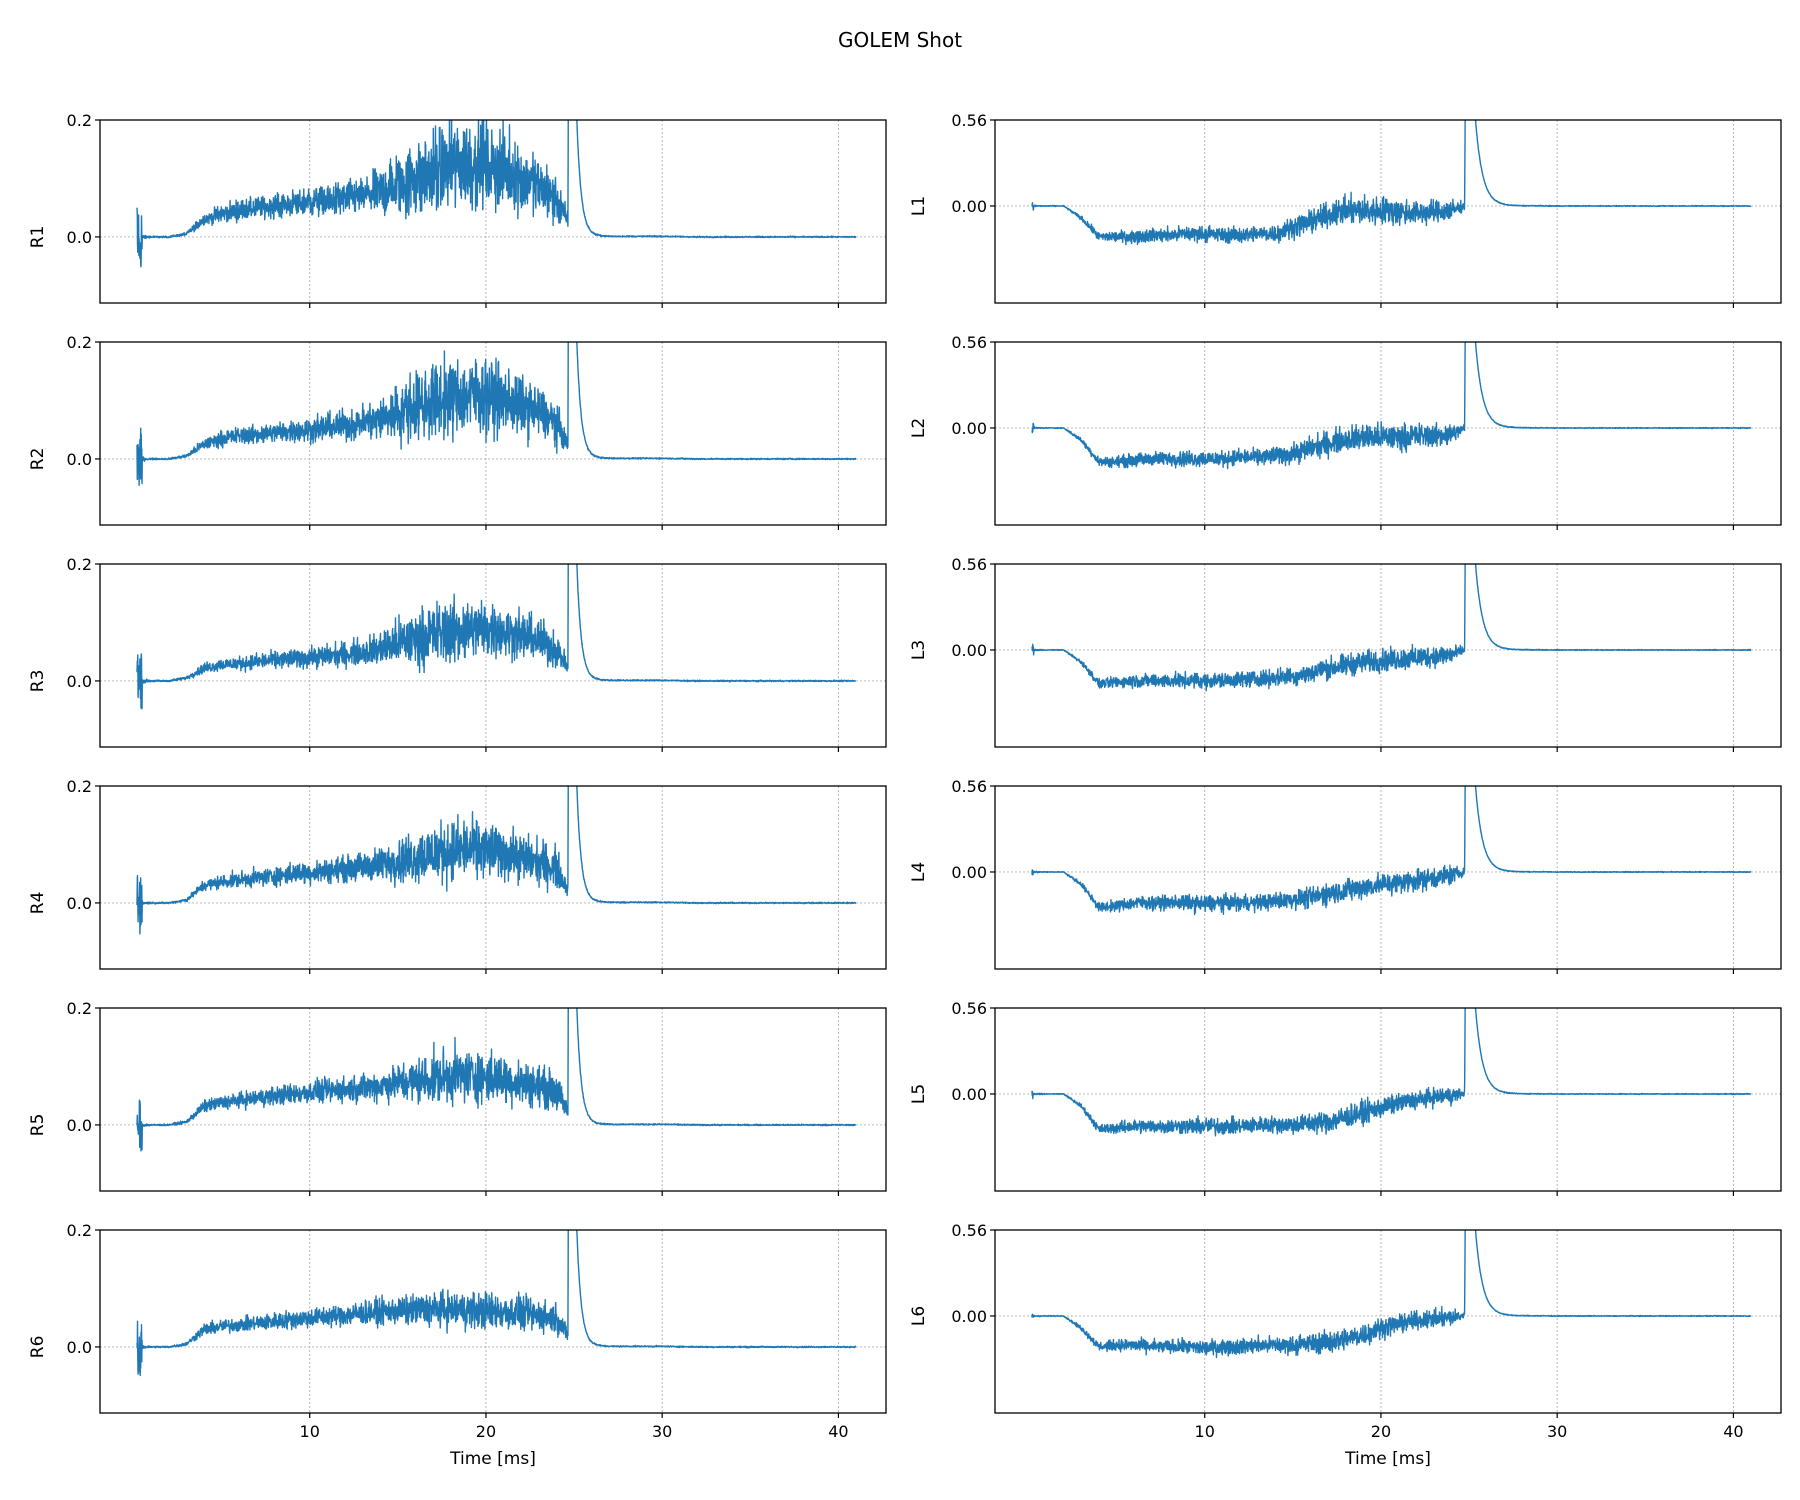 Image resolution: width=1800 pixels, height=1500 pixels. Describe the element at coordinates (38, 1347) in the screenshot. I see `y-axis-label: R6` at that location.